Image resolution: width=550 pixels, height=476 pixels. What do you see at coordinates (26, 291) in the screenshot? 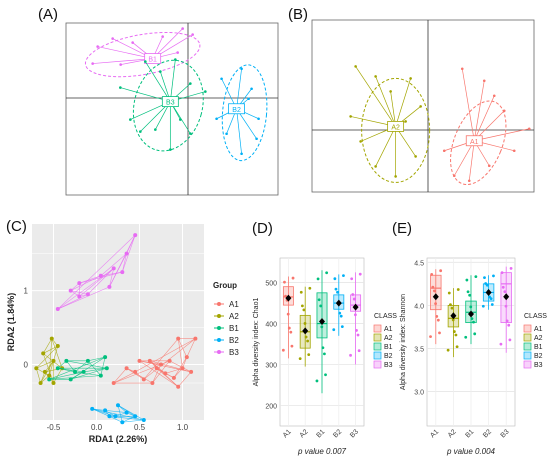
I see `y-tick-label: 1` at bounding box center [26, 291].